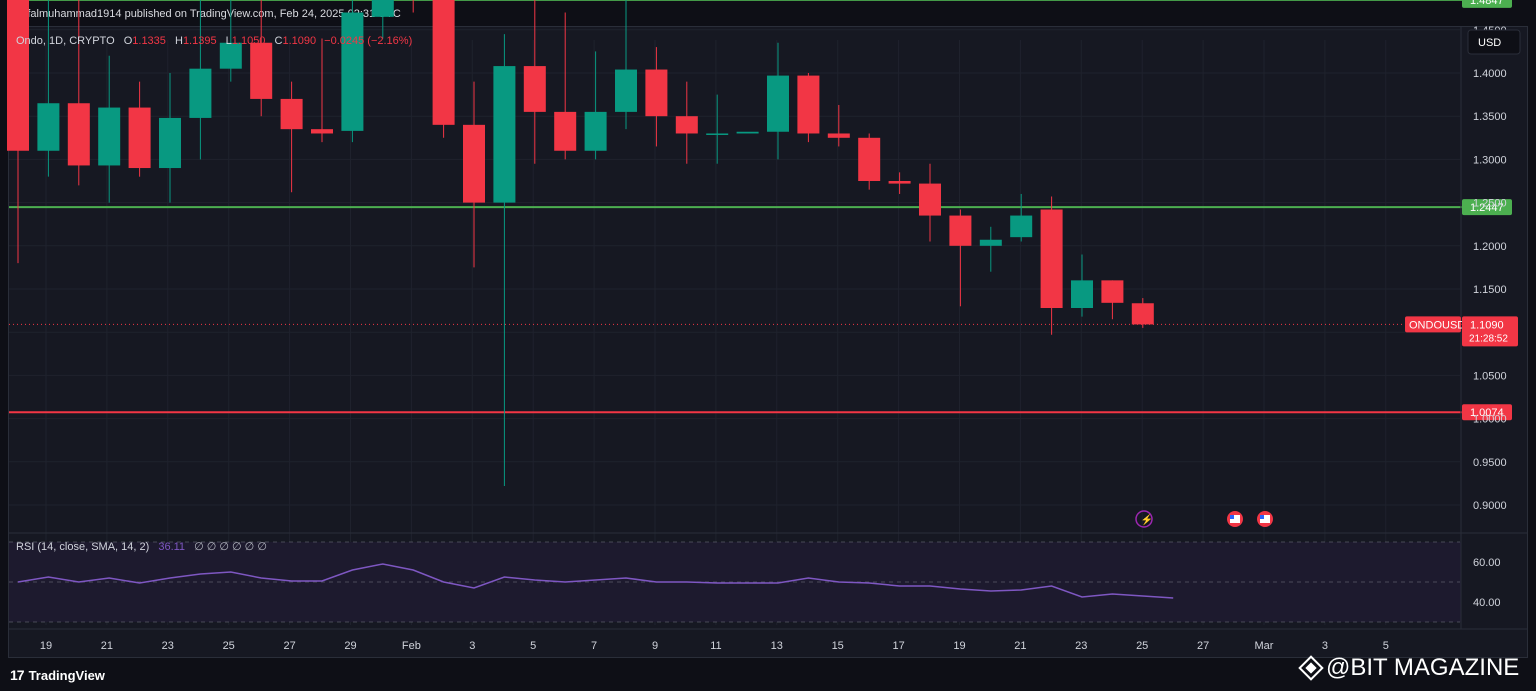 This screenshot has width=1536, height=691. Describe the element at coordinates (279, 41) in the screenshot. I see `close-label: C` at that location.